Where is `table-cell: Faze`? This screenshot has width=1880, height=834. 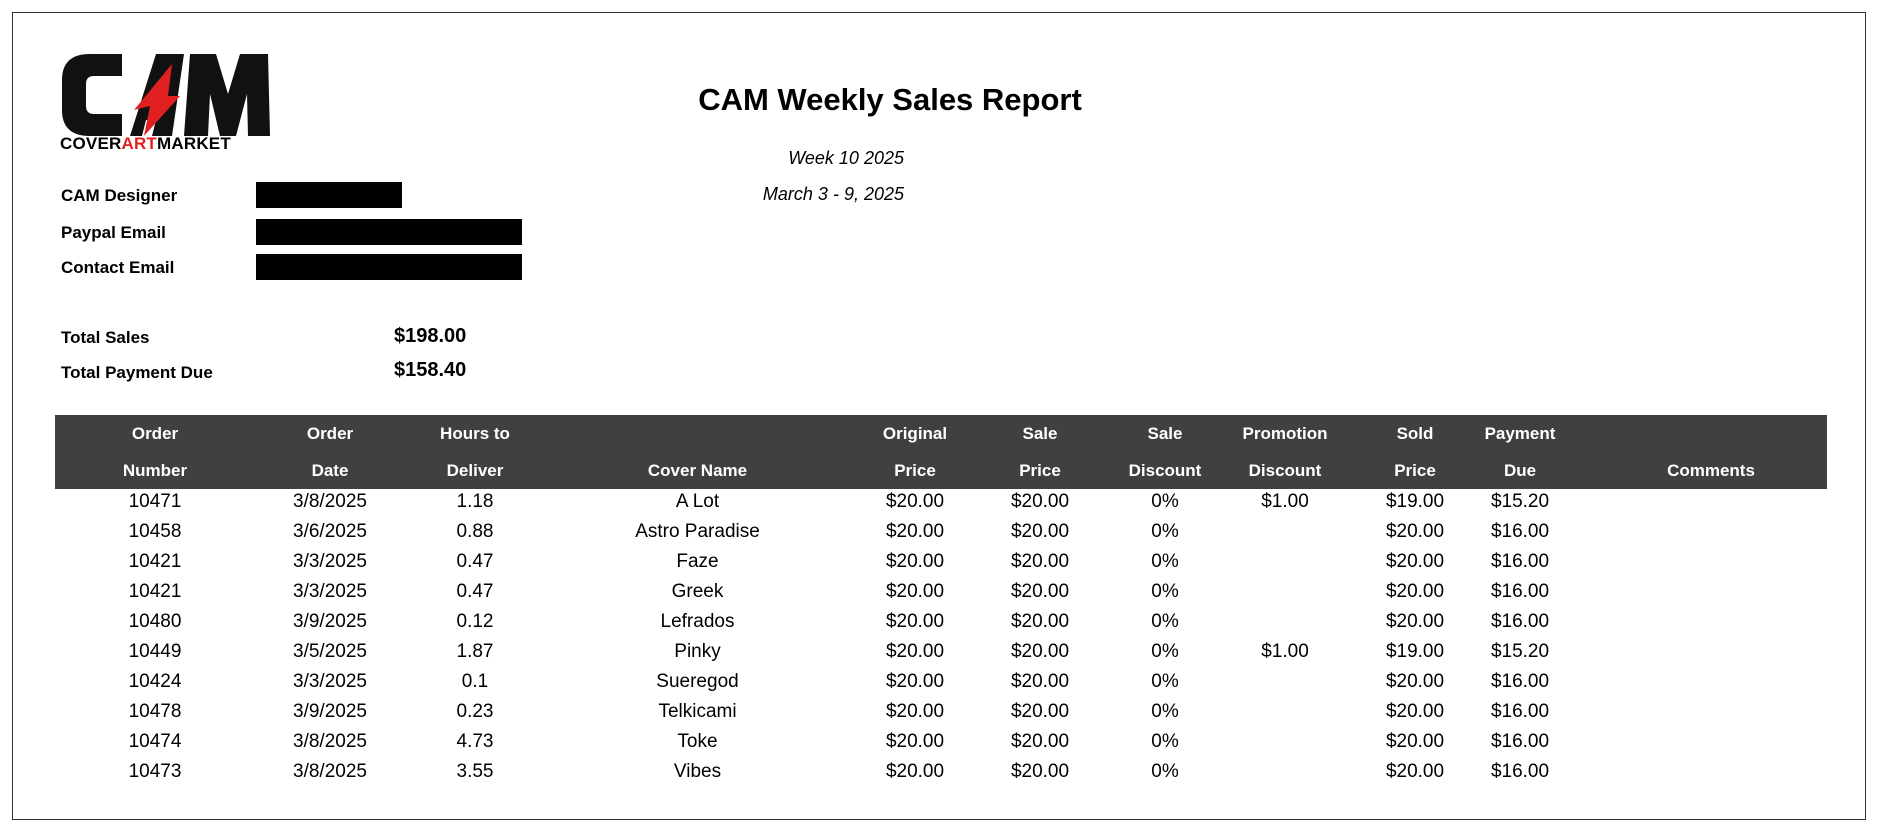
table-cell: Faze is located at coordinates (697, 561).